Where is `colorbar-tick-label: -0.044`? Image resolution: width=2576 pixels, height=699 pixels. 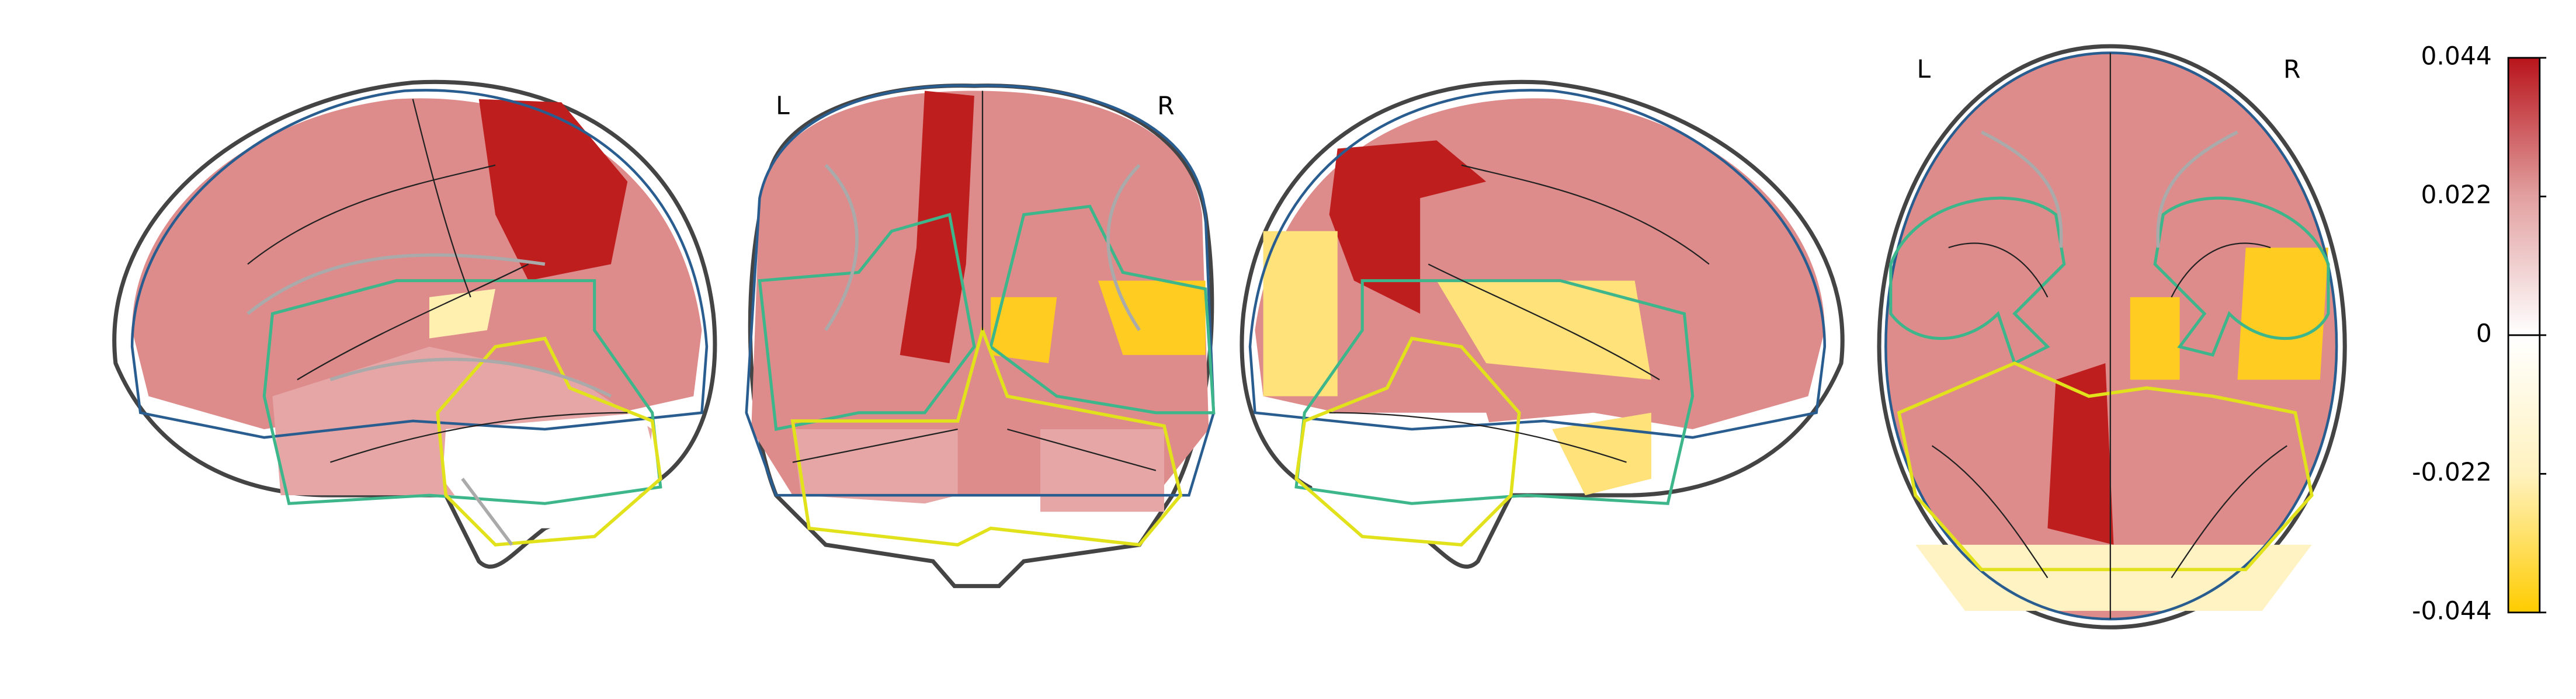
colorbar-tick-label: -0.044 is located at coordinates (2452, 610).